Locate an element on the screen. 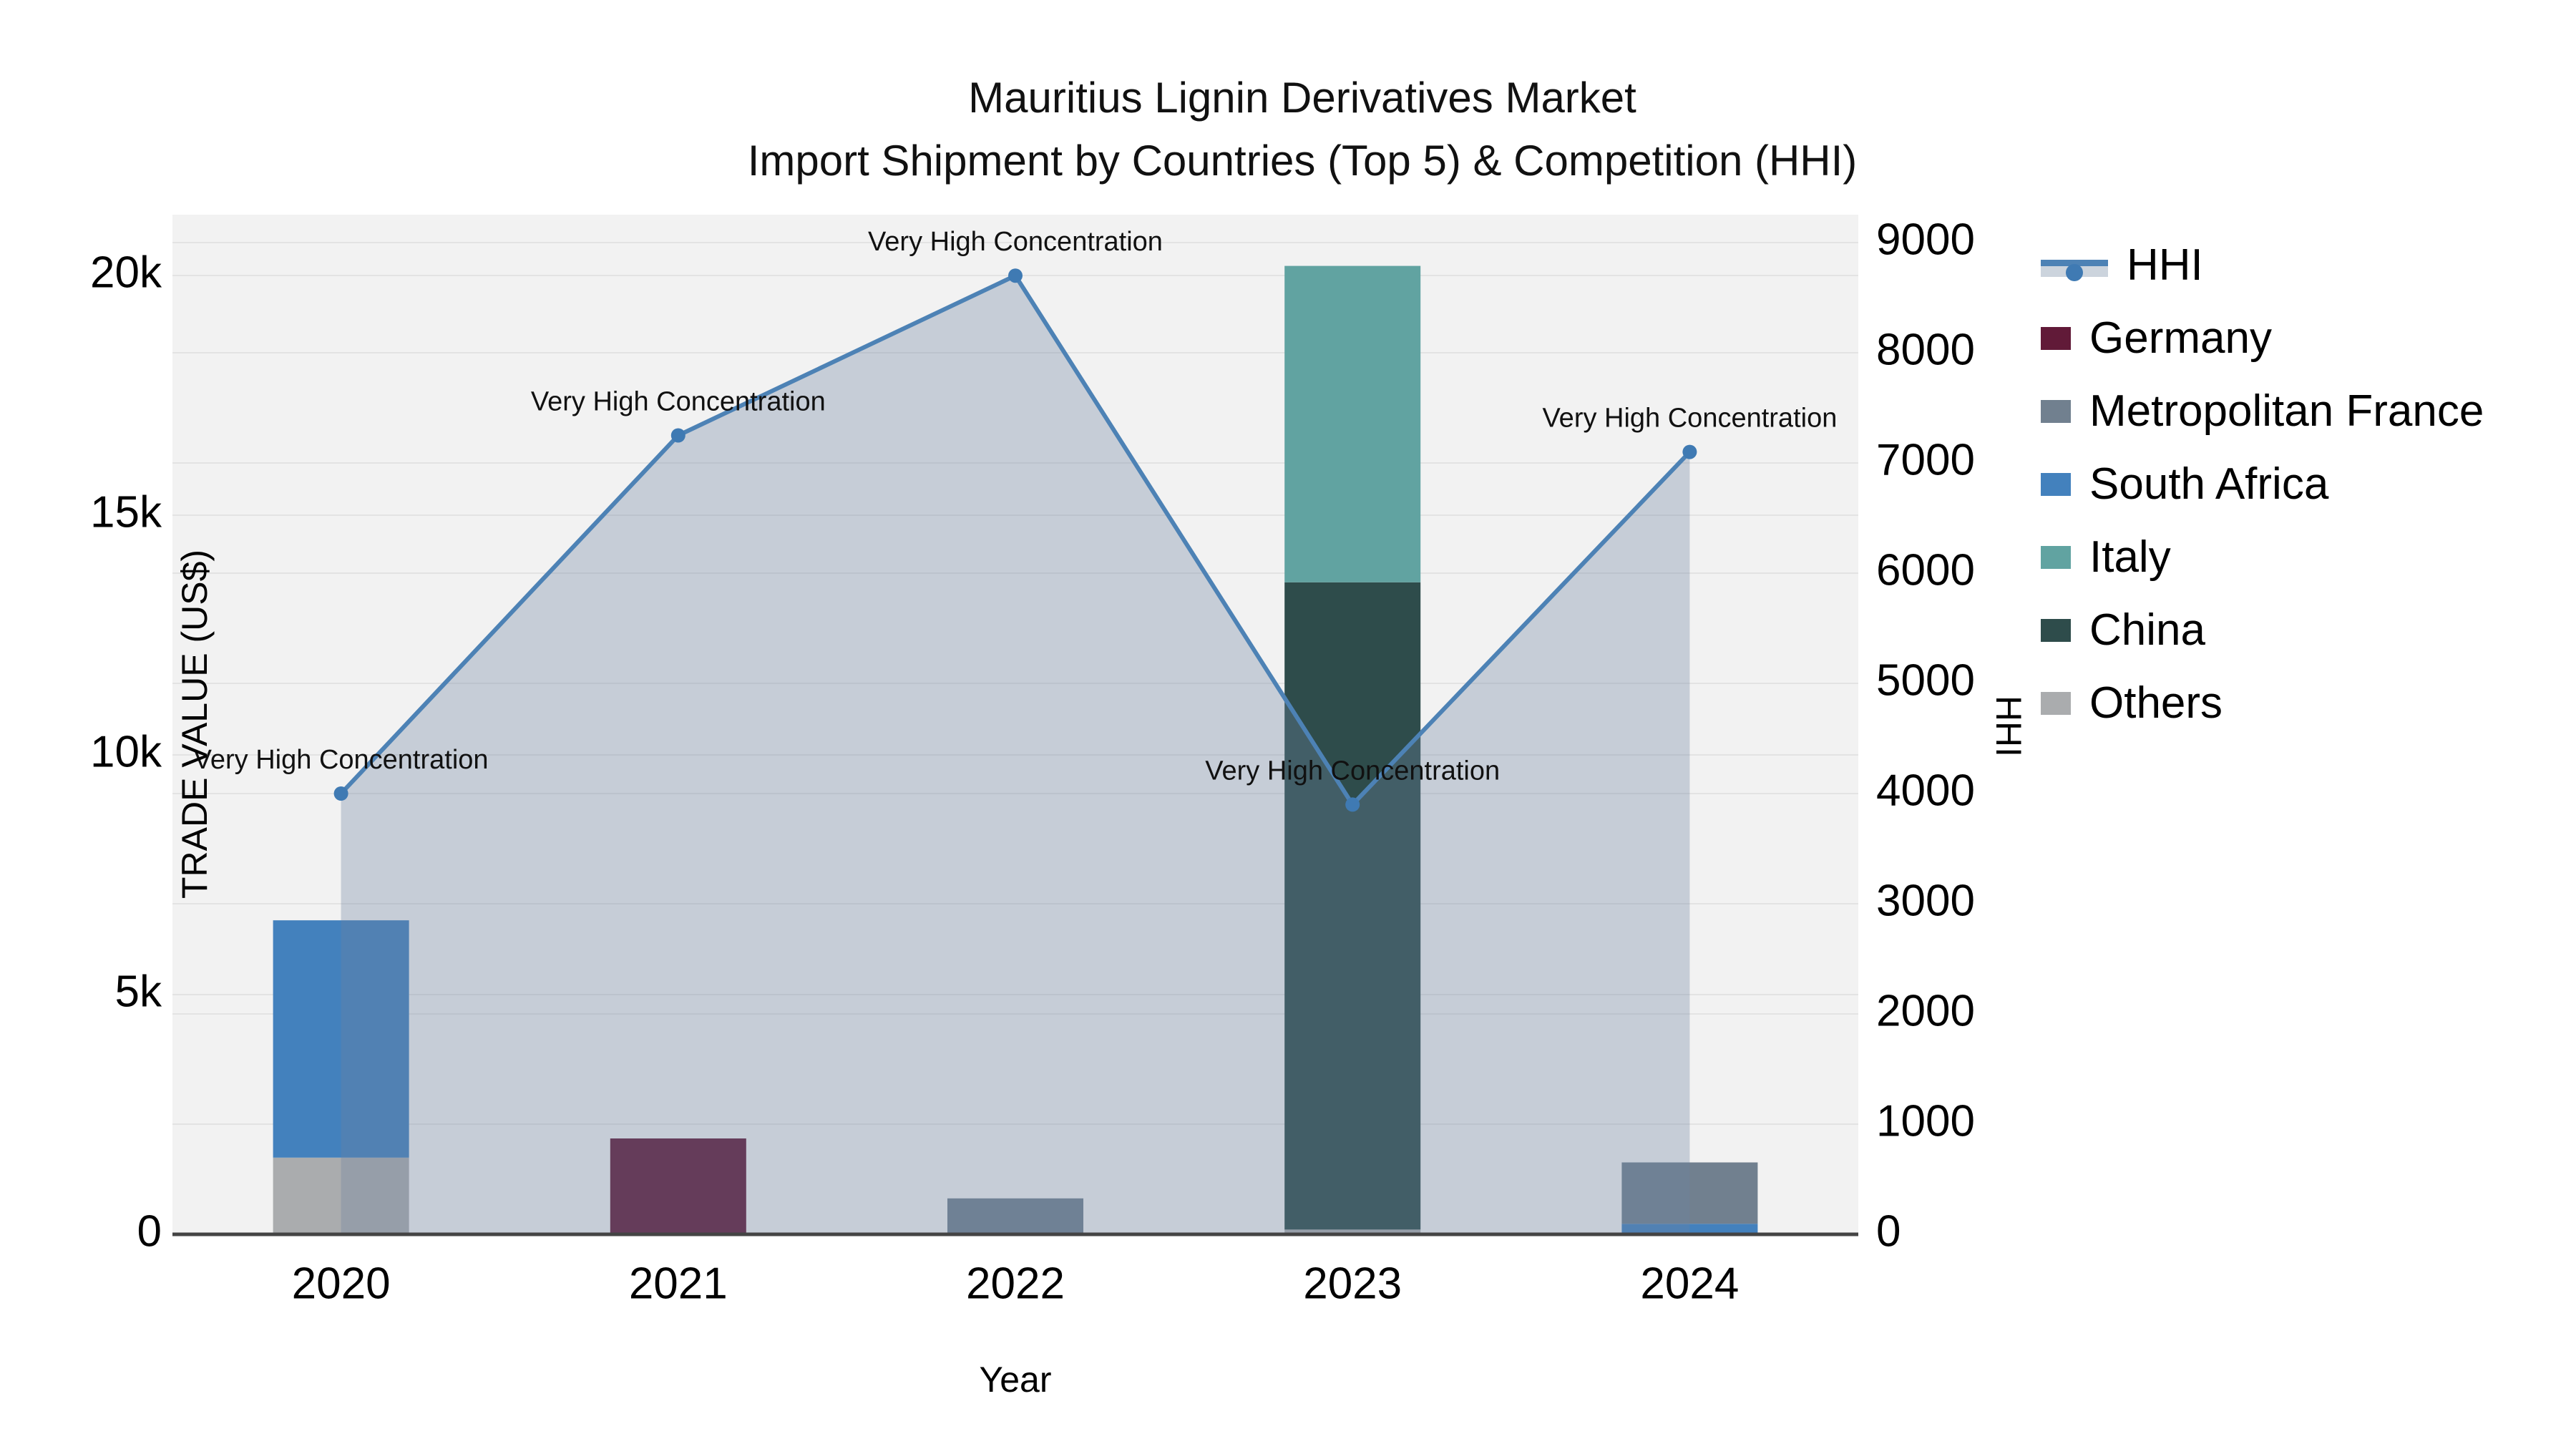  bar-germany-2021 is located at coordinates (678, 1186).